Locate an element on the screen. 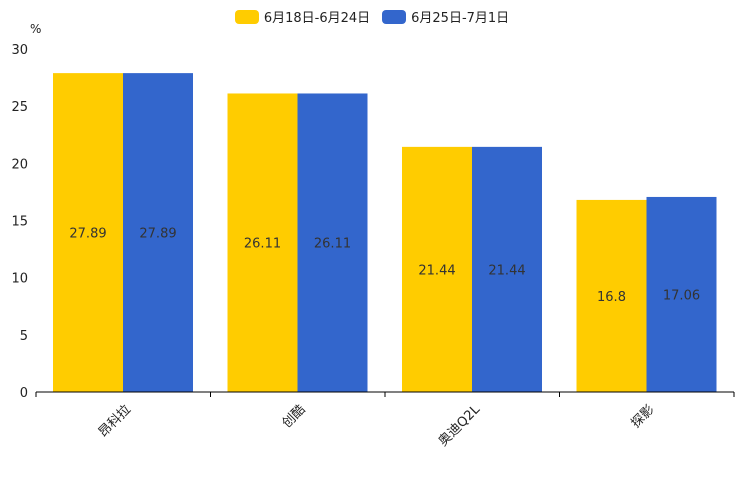 The width and height of the screenshot is (744, 496). y-tick-label: 25 is located at coordinates (19, 107).